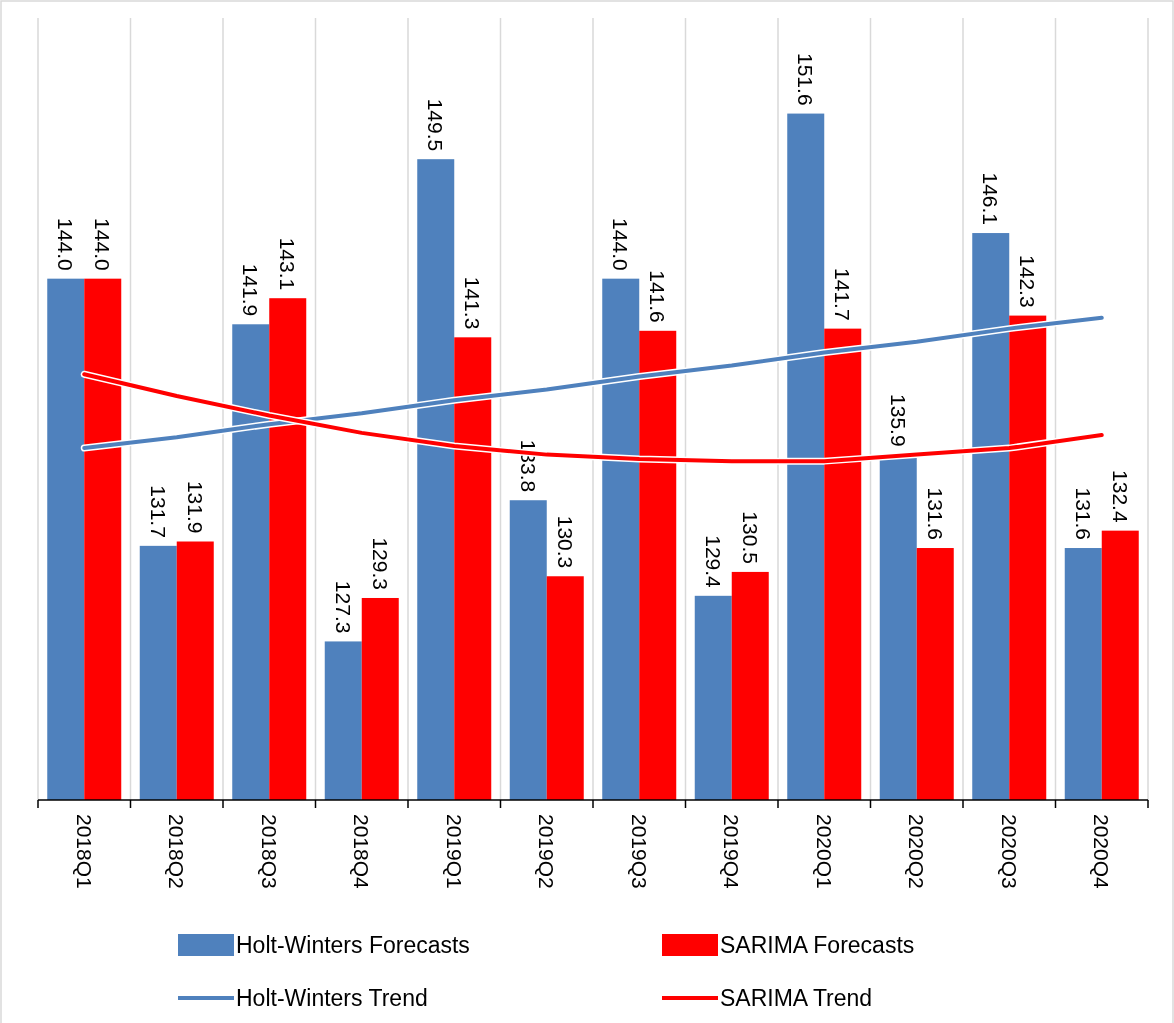  I want to click on x-tick-label: 2020Q3, so click(1009, 851).